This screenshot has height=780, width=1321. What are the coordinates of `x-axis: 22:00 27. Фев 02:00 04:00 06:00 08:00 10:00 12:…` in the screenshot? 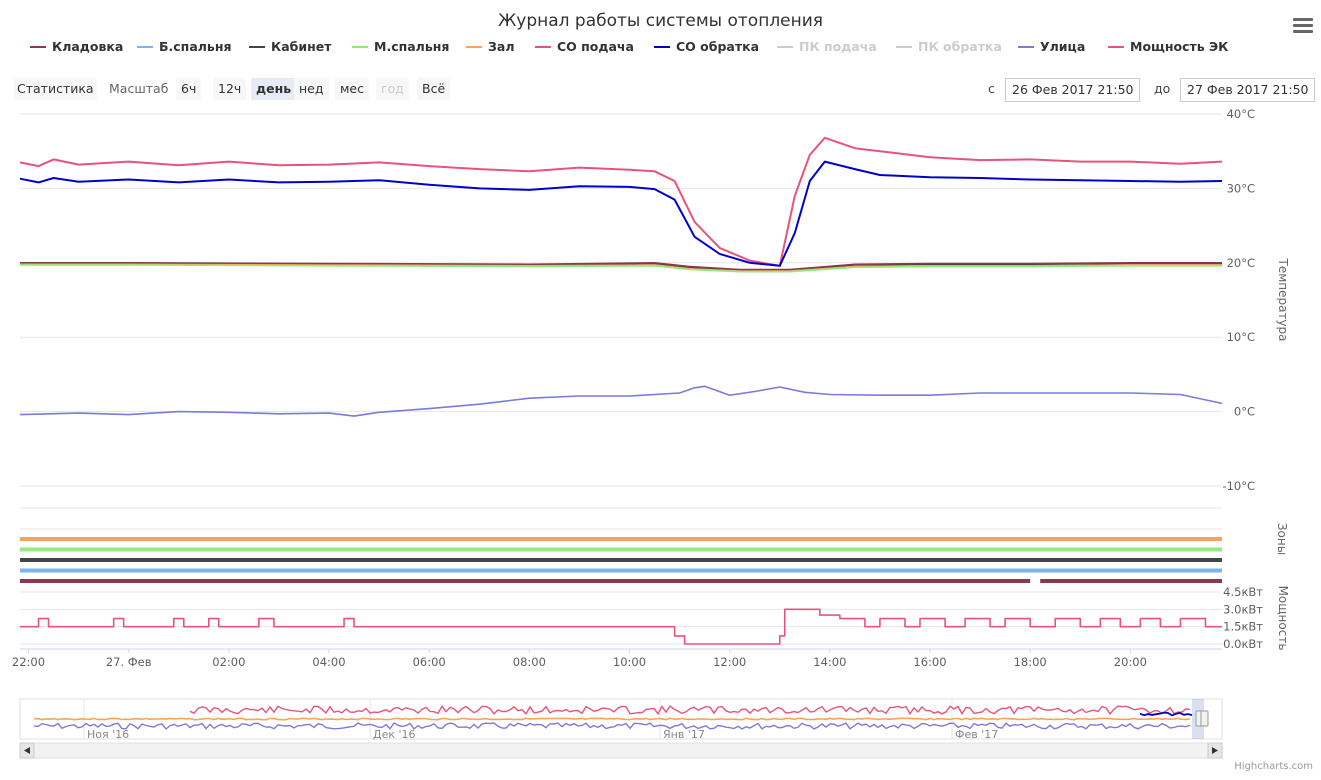 It's located at (617, 658).